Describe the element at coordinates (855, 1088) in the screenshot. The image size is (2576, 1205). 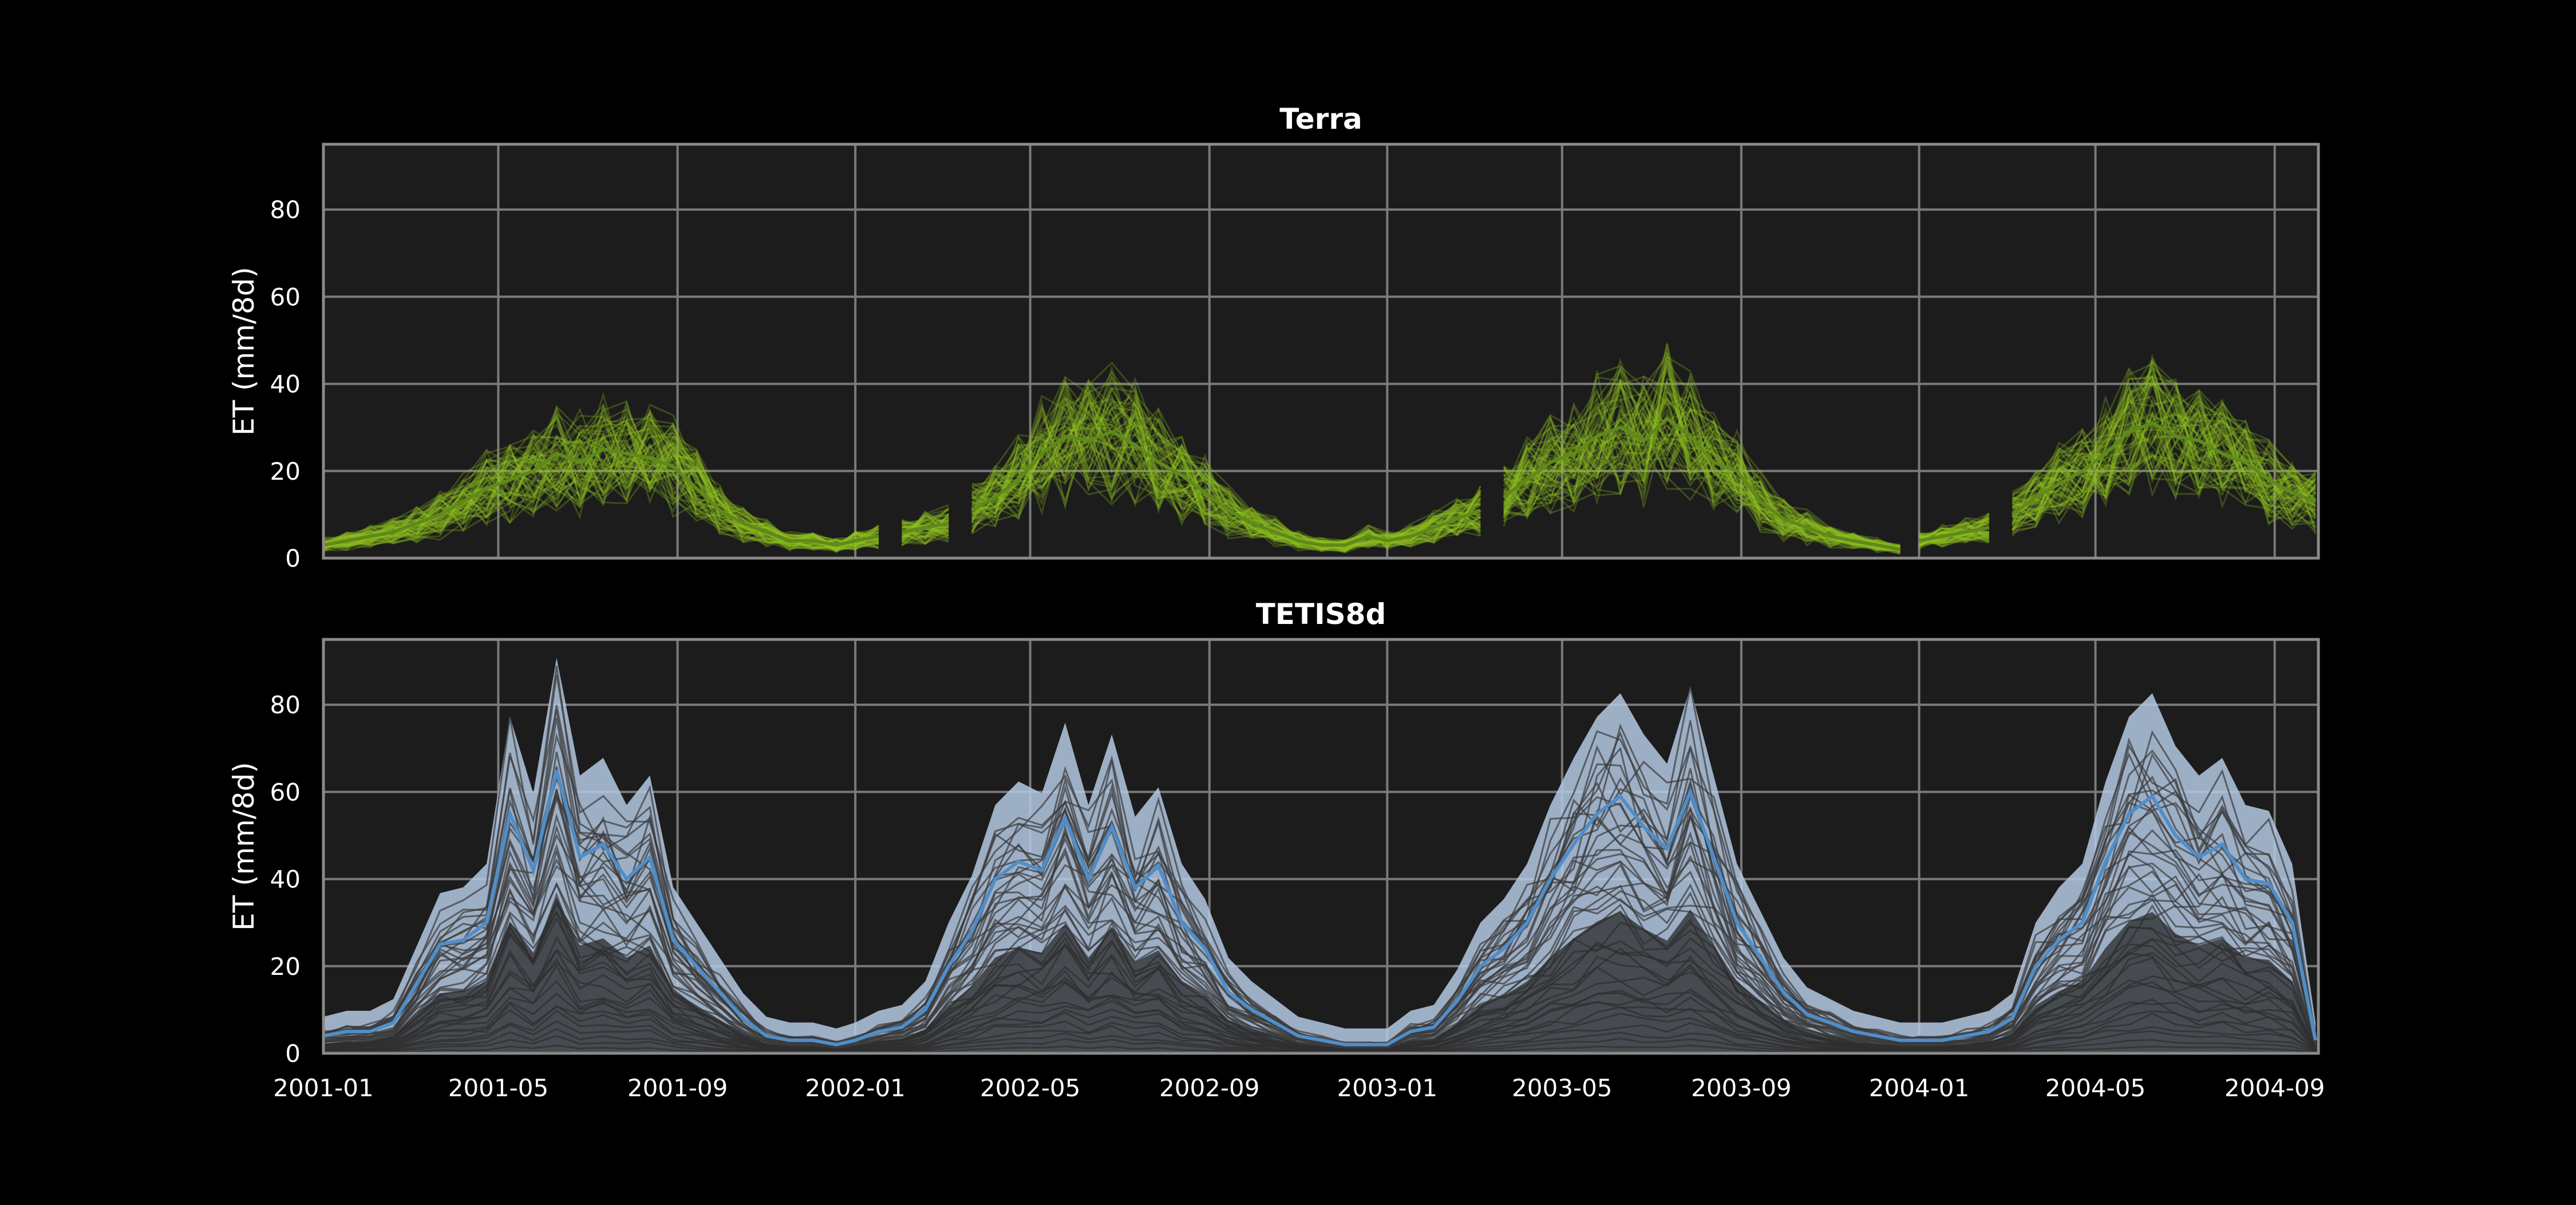
I see `x-tick-label: 2002-01` at that location.